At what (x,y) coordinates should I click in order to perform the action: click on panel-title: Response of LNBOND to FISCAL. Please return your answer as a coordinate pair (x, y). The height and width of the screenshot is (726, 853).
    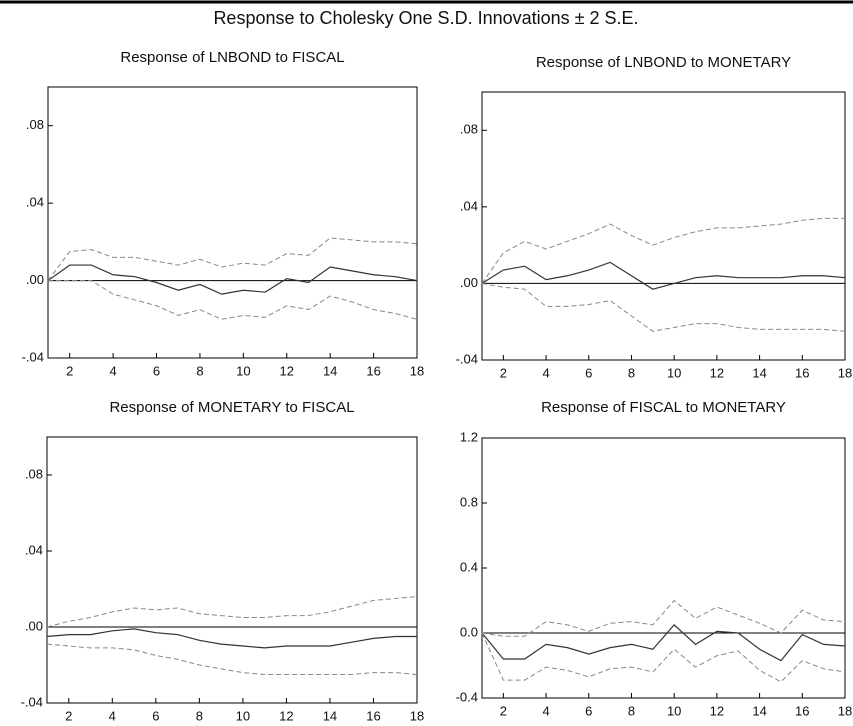
    Looking at the image, I should click on (232, 57).